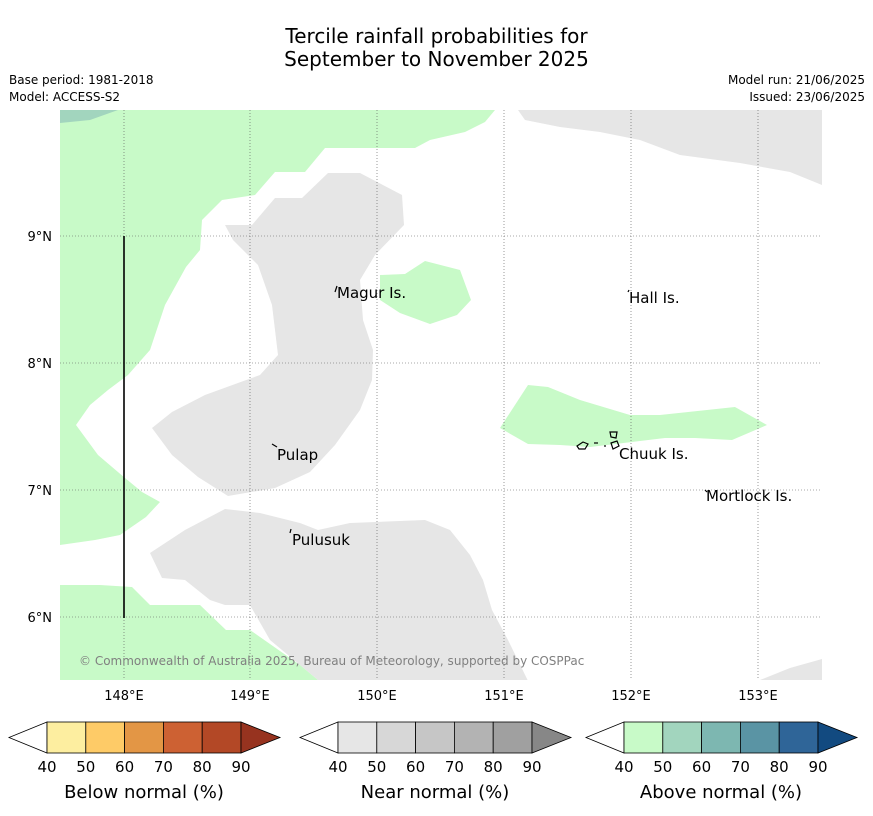 Image resolution: width=873 pixels, height=816 pixels. I want to click on colorbar: 40 50 60 70 80 90 Below normal (%), so click(144, 762).